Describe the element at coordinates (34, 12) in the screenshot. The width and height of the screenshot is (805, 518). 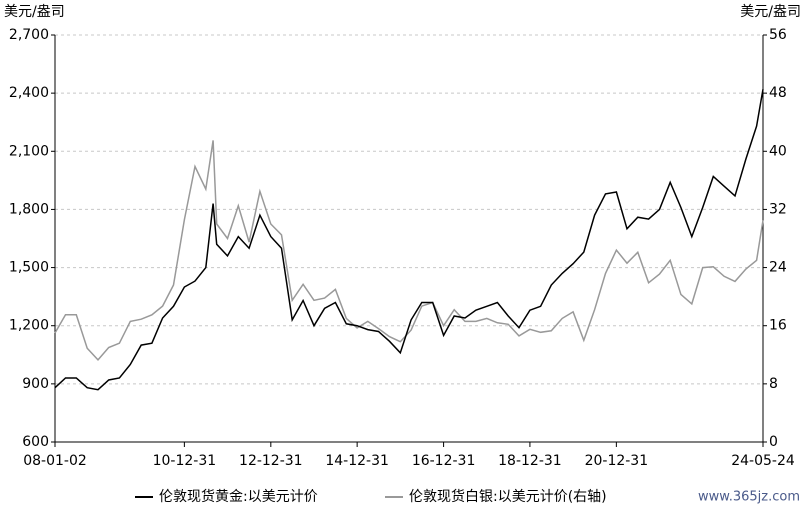
I see `y-axis-label: 美元/盎司` at that location.